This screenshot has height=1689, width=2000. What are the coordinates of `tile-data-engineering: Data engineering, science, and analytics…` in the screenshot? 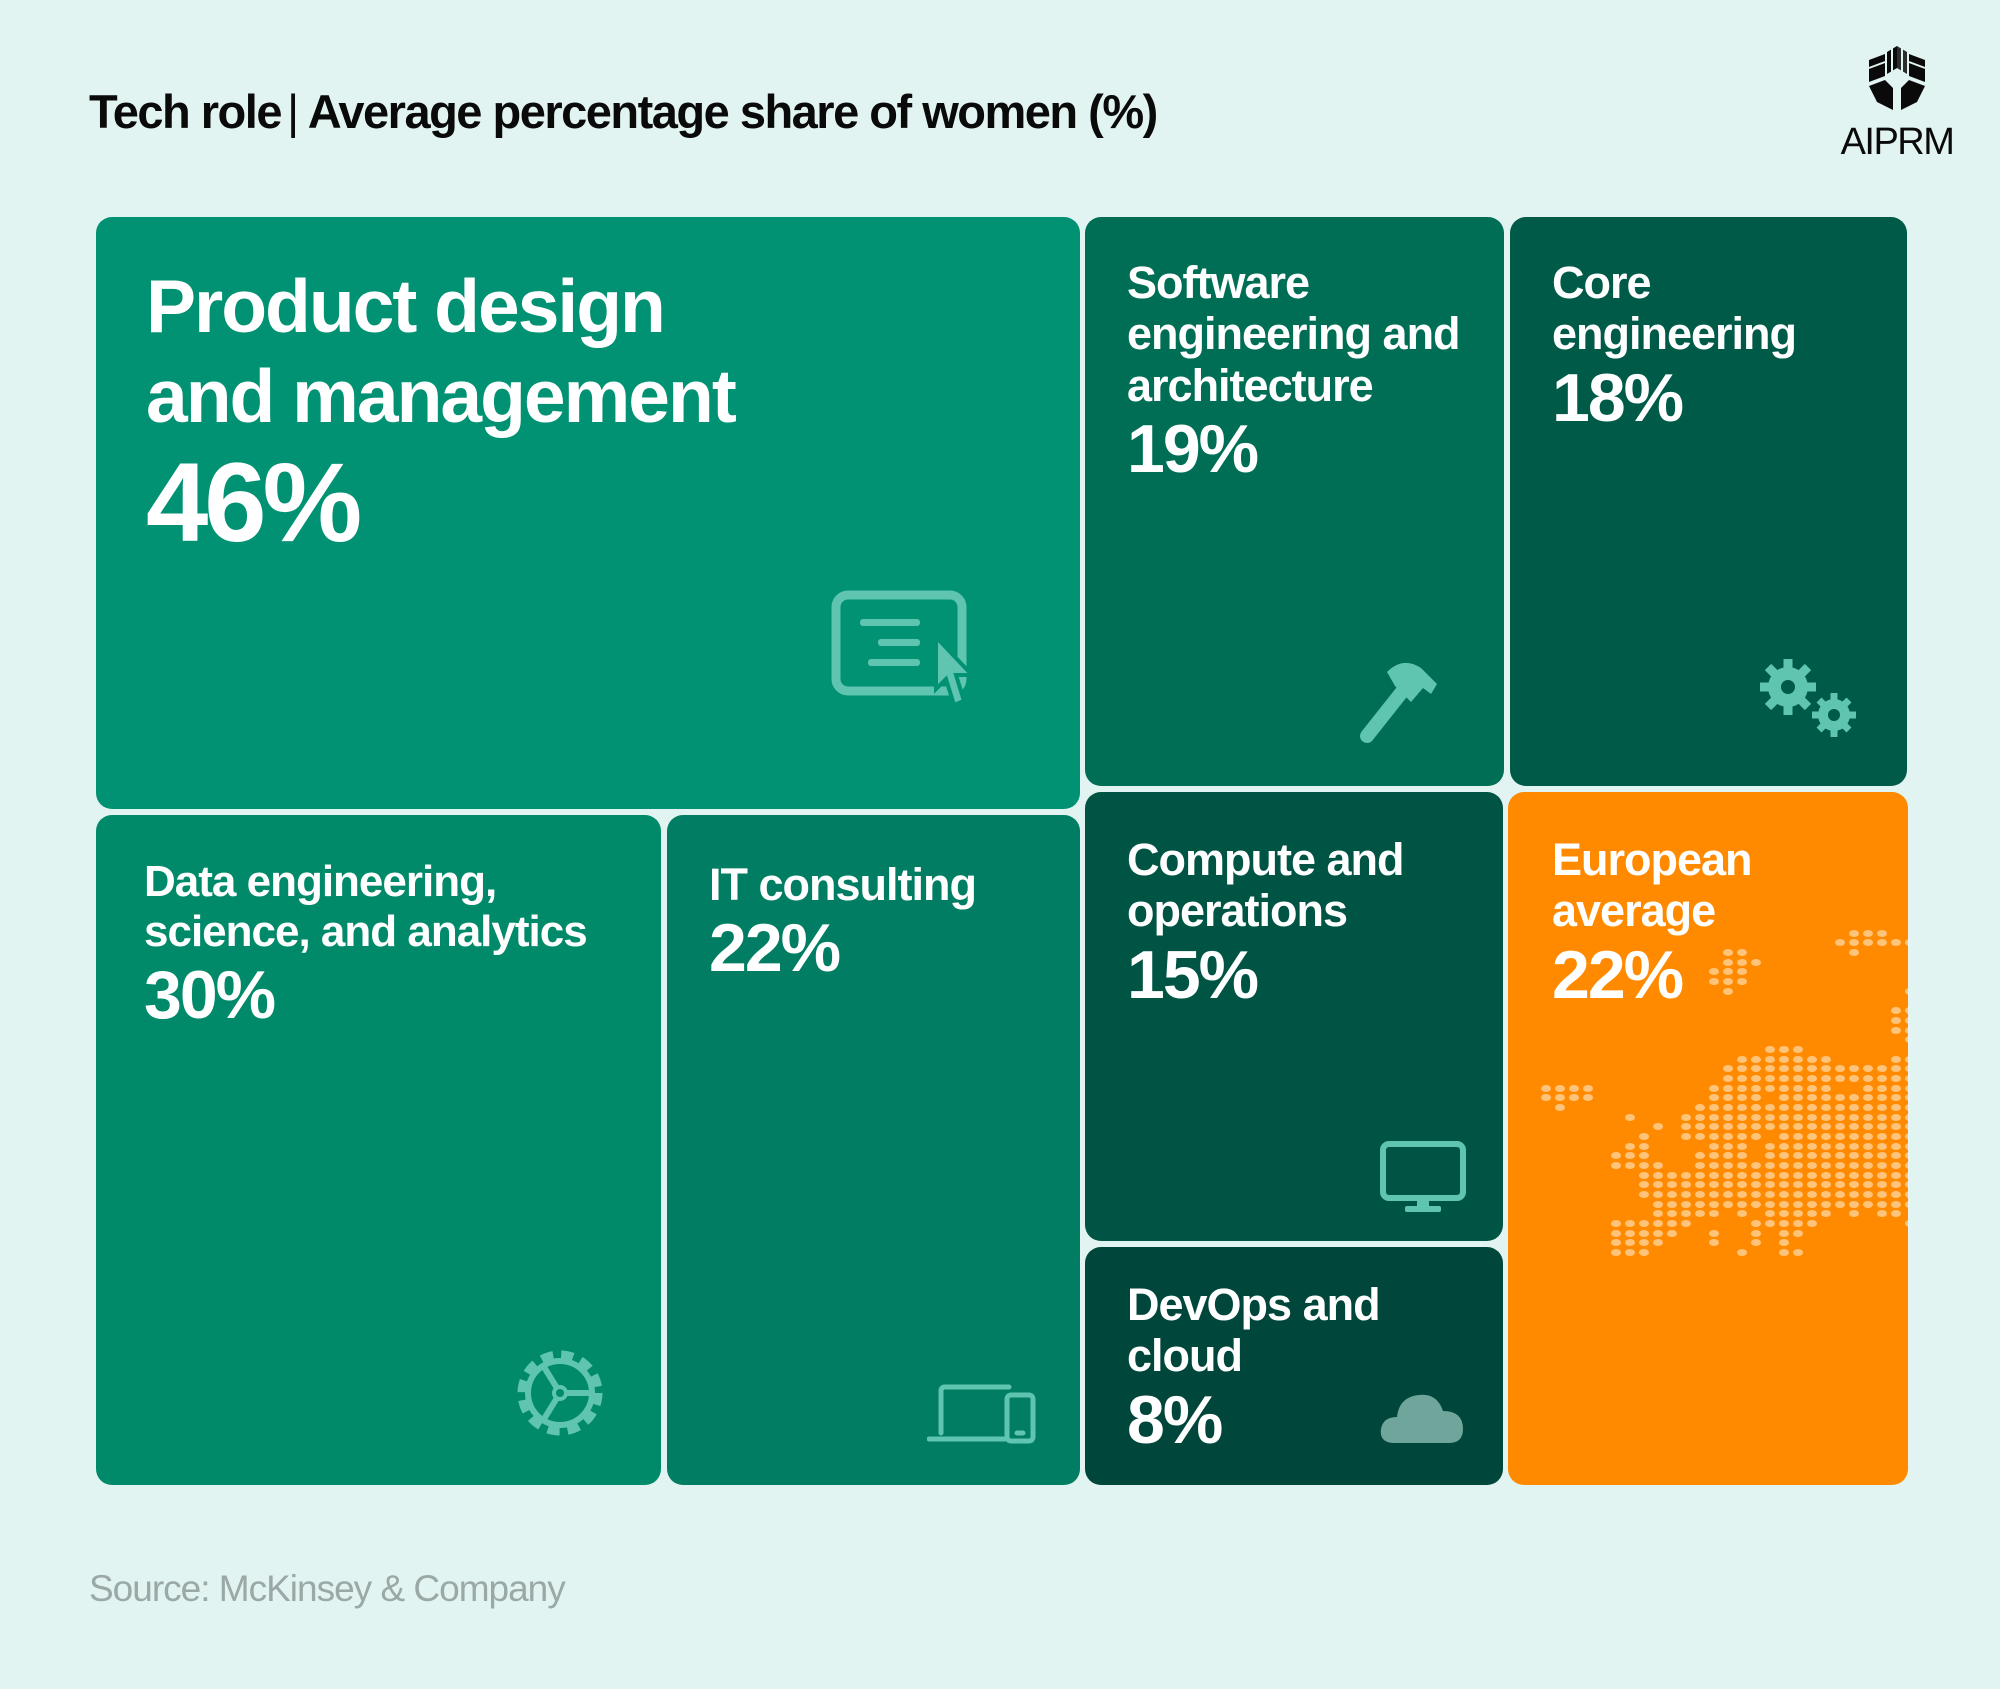 It's located at (378, 1150).